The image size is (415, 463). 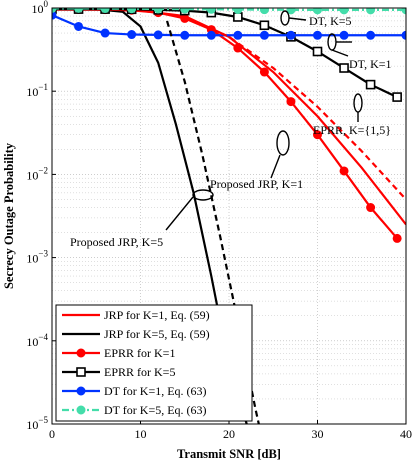 What do you see at coordinates (37, 340) in the screenshot?
I see `y-tick-label: 10⁻⁴` at bounding box center [37, 340].